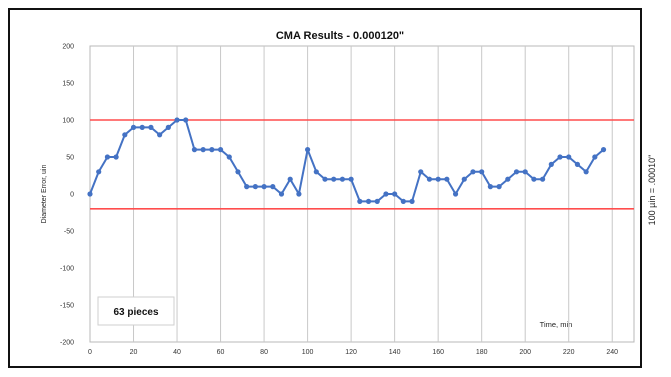 Image resolution: width=671 pixels, height=377 pixels. What do you see at coordinates (69, 232) in the screenshot?
I see `y-tick-label: -50` at bounding box center [69, 232].